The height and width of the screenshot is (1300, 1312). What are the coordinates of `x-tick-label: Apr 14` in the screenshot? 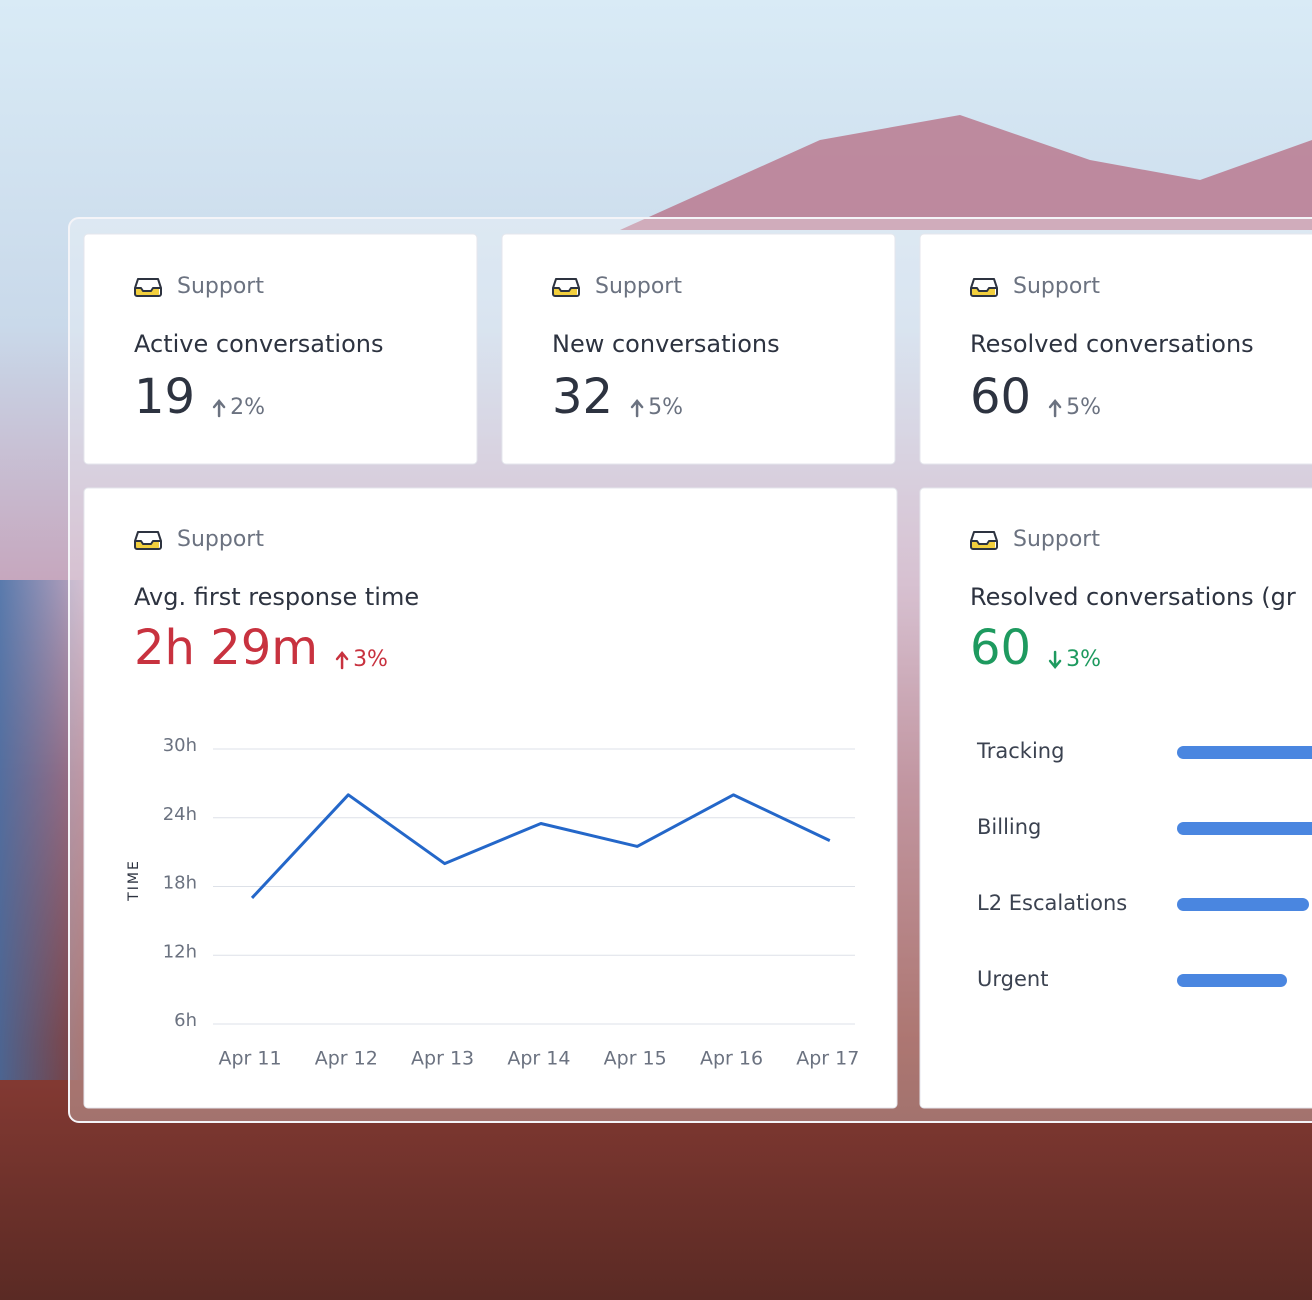 It's located at (538, 1059).